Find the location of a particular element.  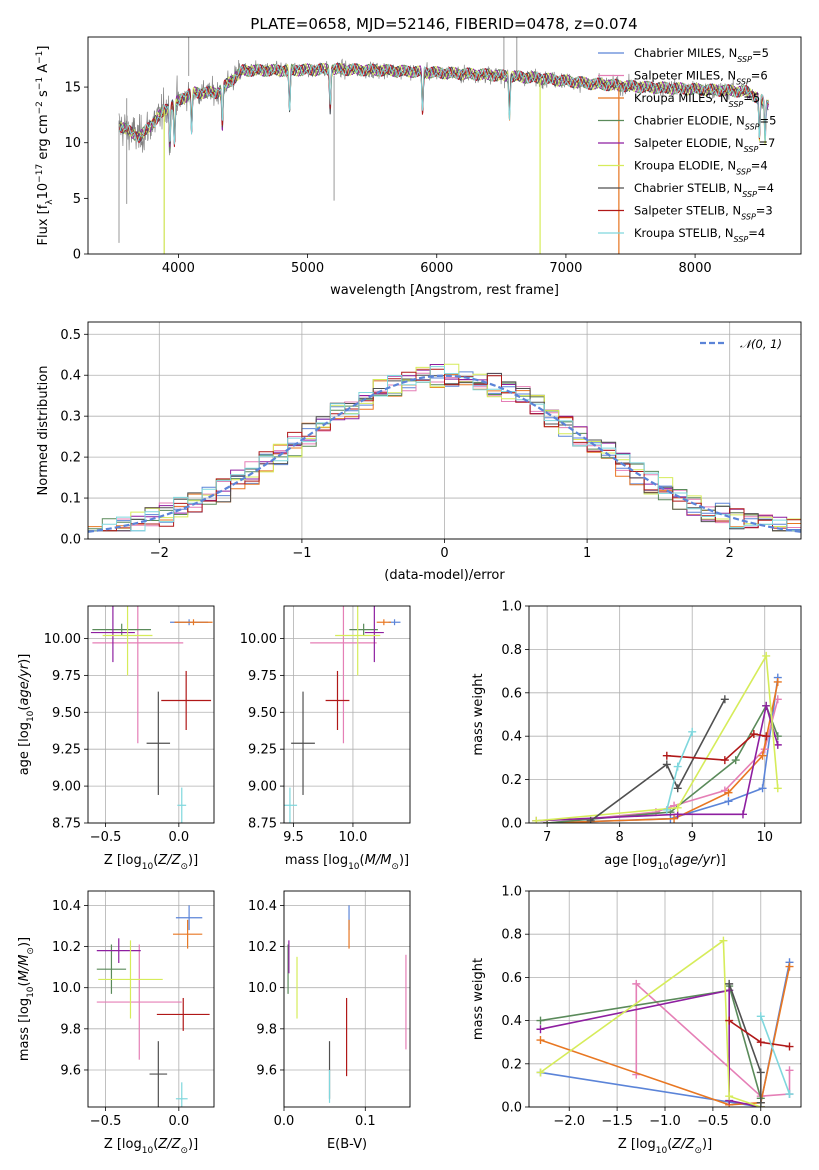

label-part: −1 is located at coordinates (40, 57).